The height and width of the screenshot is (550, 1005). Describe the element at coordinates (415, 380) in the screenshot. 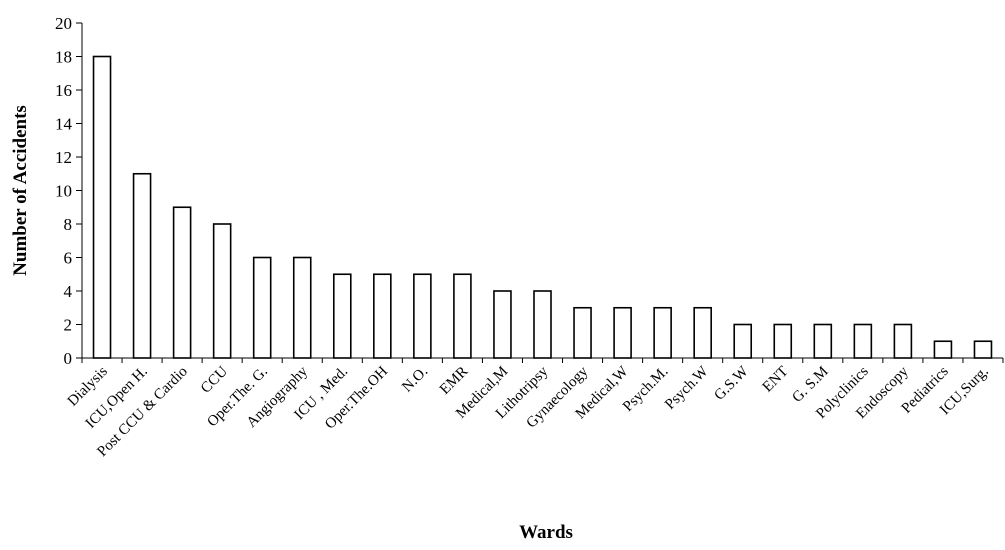

I see `x-tick-label: N.O.` at that location.